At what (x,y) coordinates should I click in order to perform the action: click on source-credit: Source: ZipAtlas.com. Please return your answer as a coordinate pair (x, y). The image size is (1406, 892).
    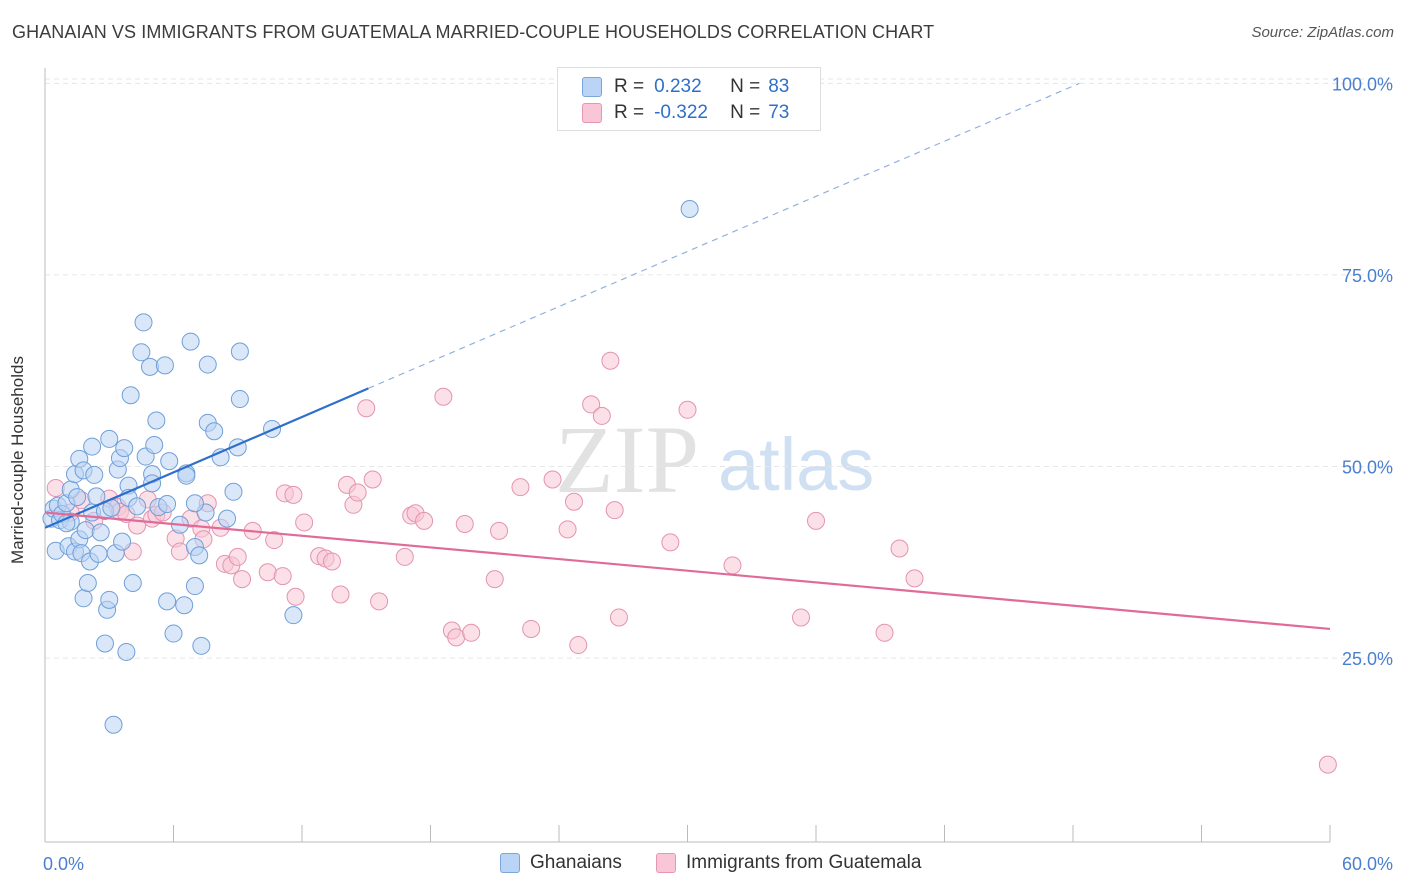
    Looking at the image, I should click on (1322, 32).